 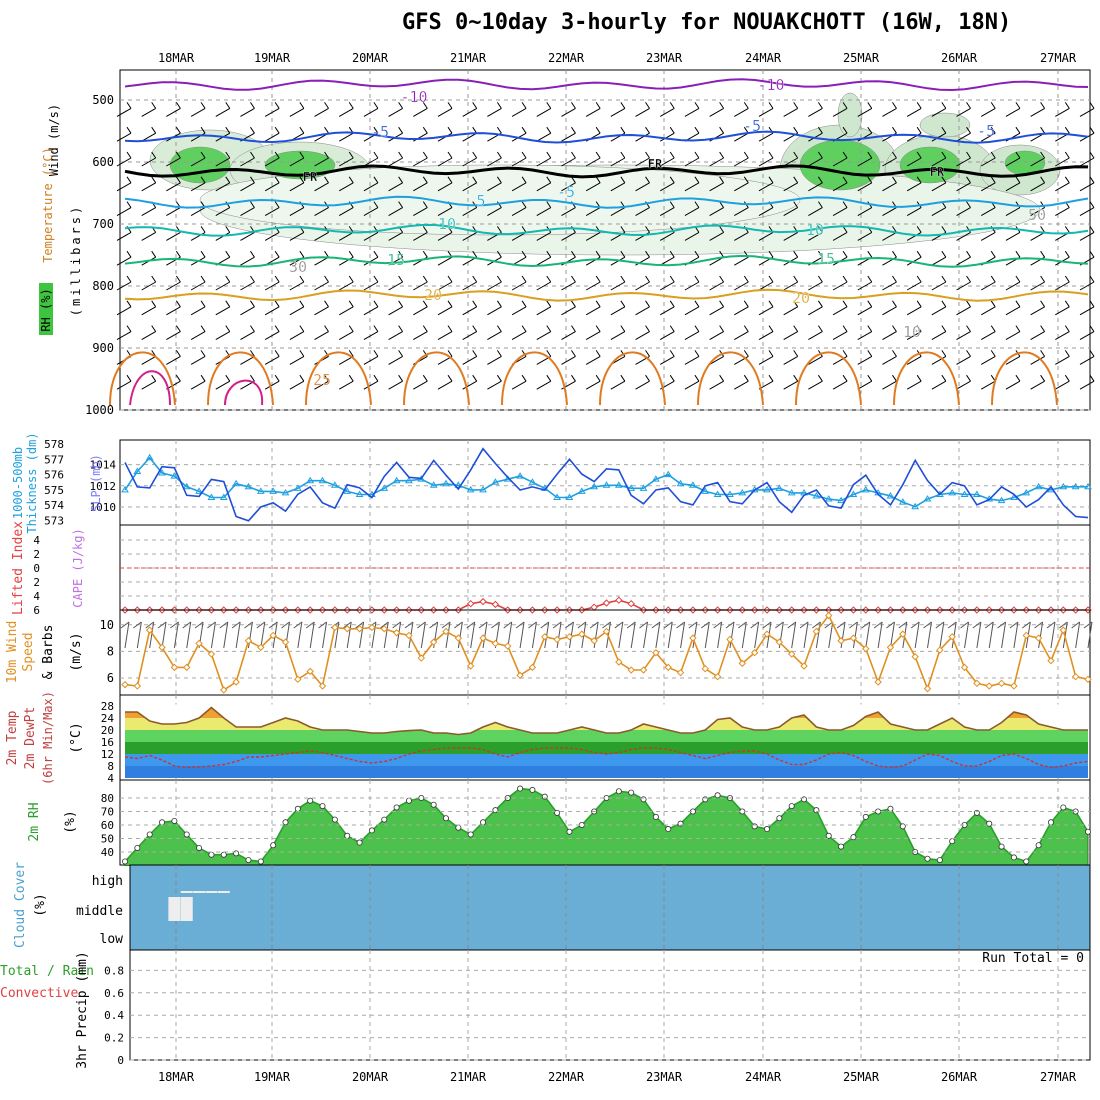 I want to click on contour-label: 10, so click(x=912, y=332).